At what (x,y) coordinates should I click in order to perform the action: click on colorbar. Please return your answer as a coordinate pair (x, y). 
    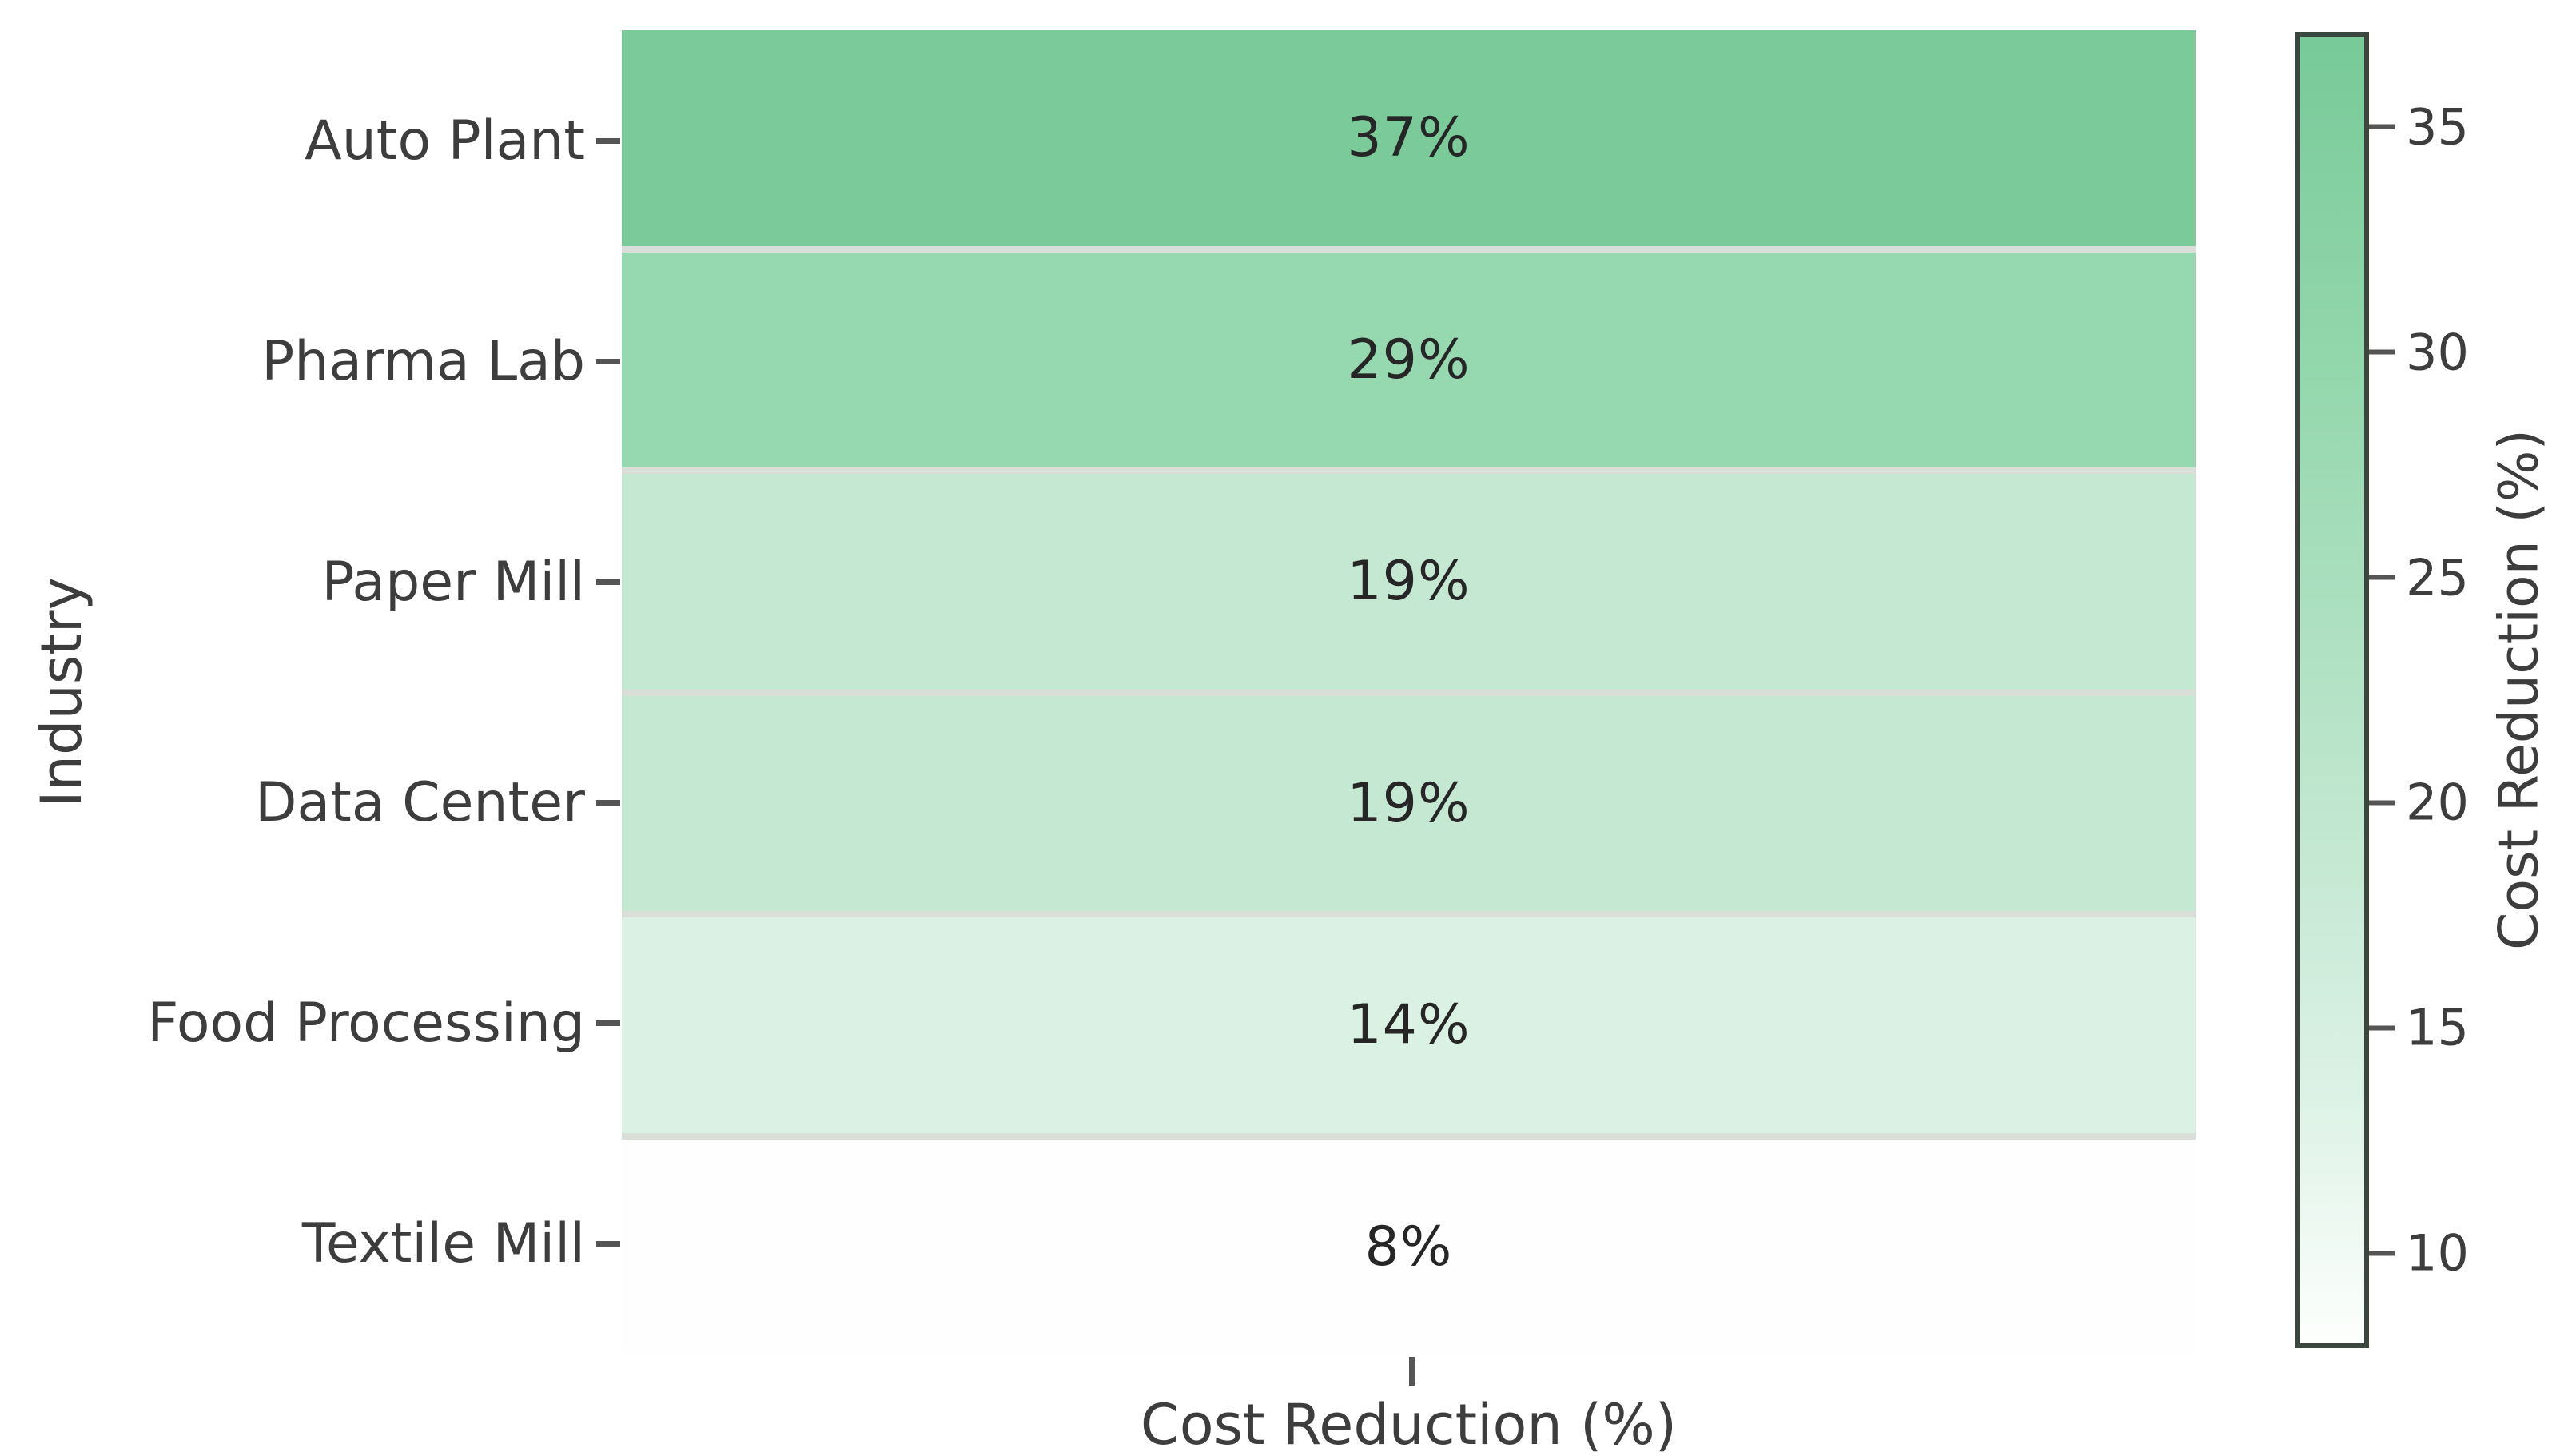
    Looking at the image, I should click on (2332, 690).